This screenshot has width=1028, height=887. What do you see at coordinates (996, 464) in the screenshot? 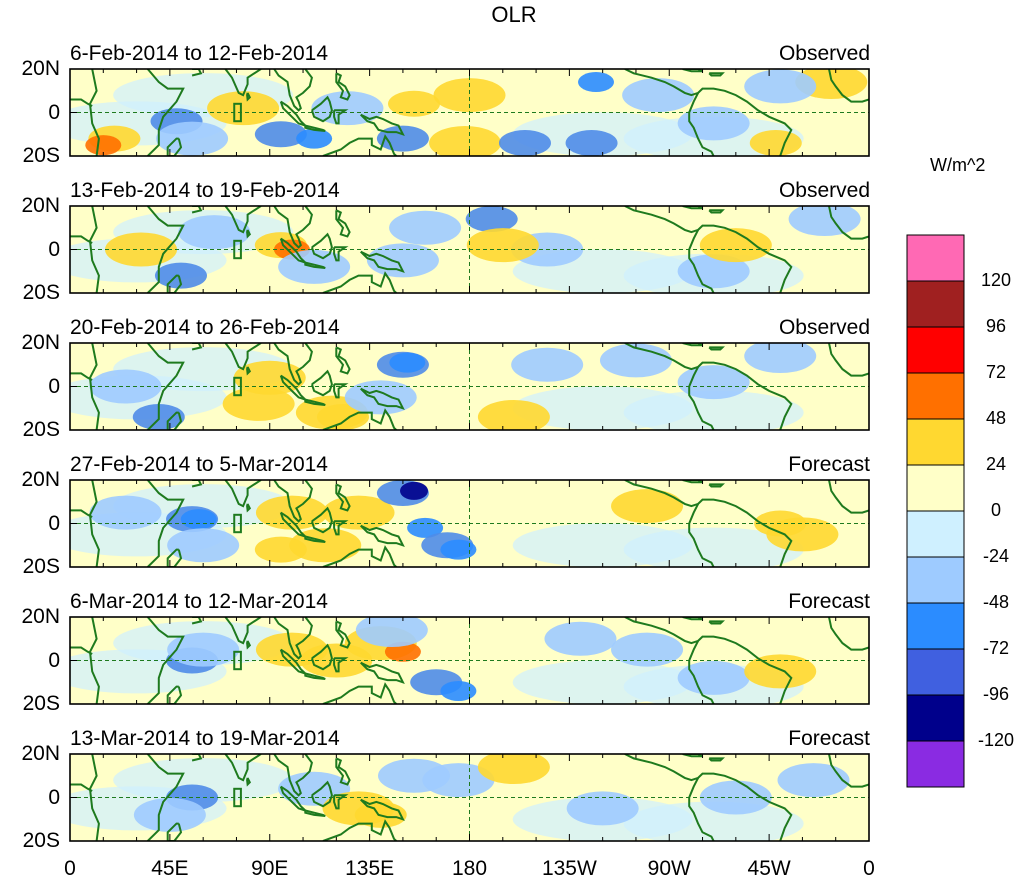
I see `colorbar-level-label: 24` at bounding box center [996, 464].